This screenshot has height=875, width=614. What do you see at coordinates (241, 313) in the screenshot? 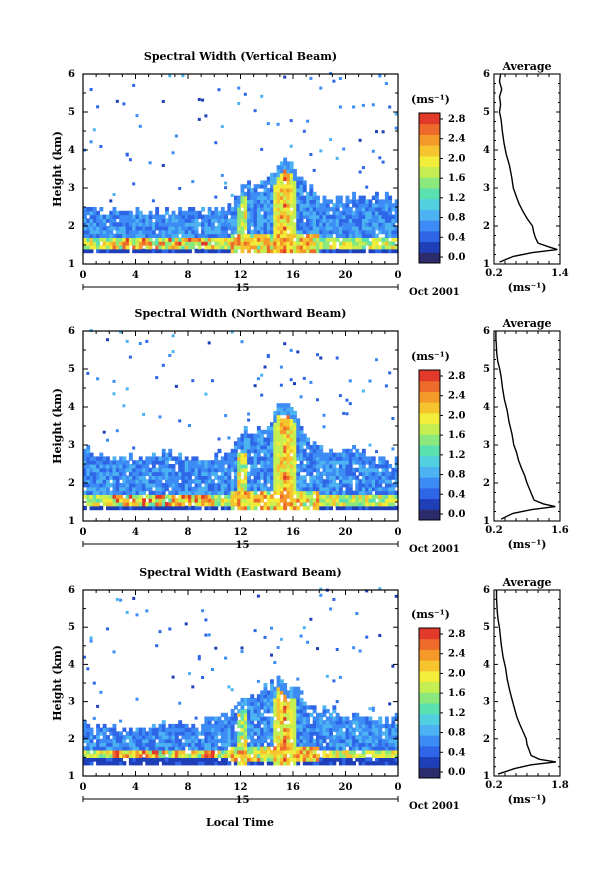
I see `panel-title: Spectral Width (Northward Beam)` at bounding box center [241, 313].